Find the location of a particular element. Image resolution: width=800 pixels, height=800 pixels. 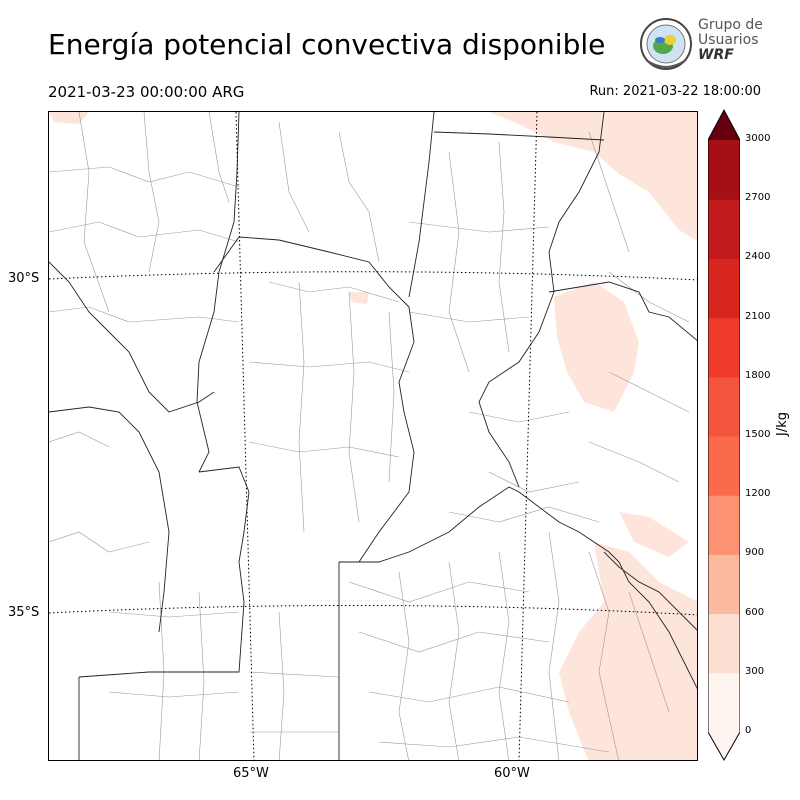

wrf-logo-emblem is located at coordinates (666, 44).